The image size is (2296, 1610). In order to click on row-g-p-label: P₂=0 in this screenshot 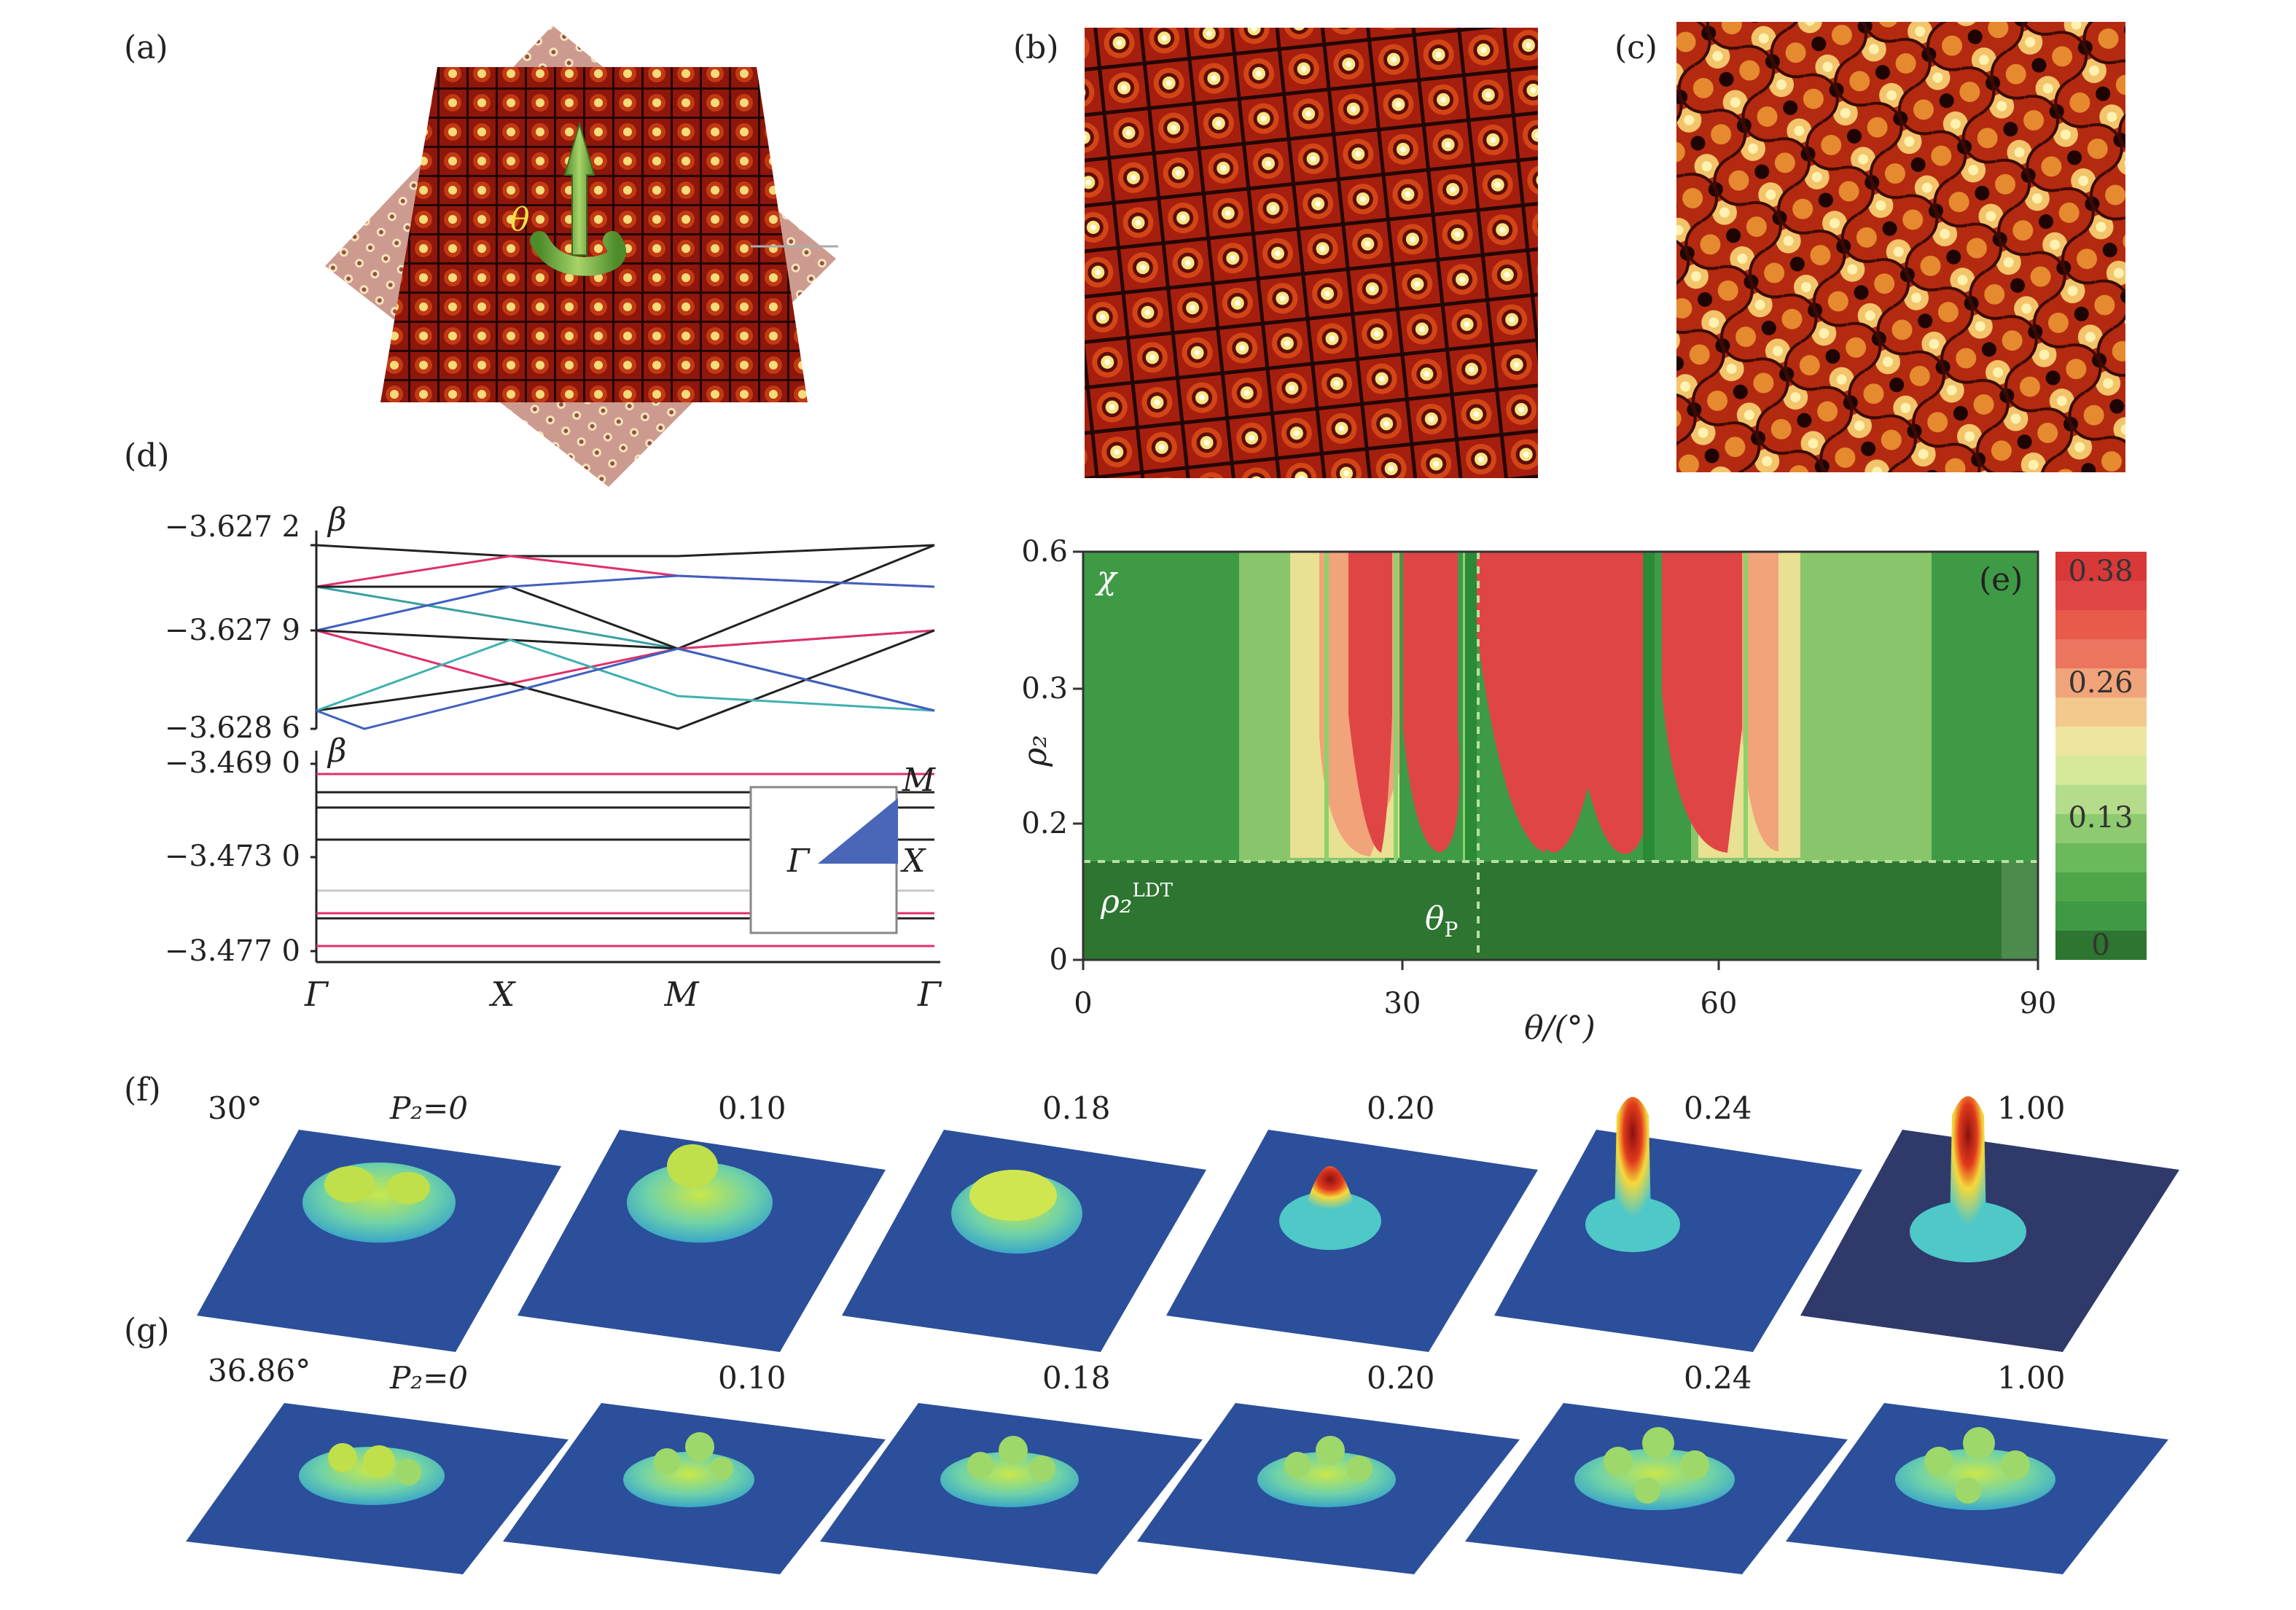, I will do `click(428, 1378)`.